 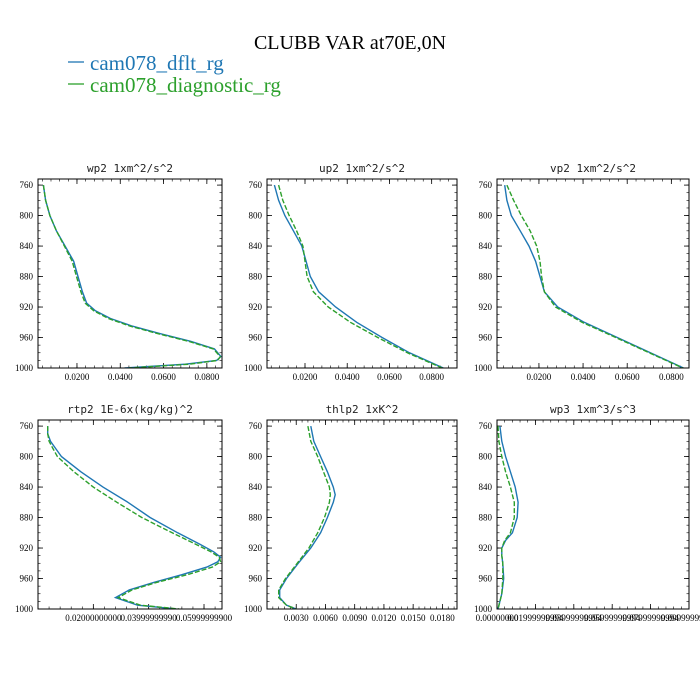 What do you see at coordinates (442, 618) in the screenshot?
I see `x-tick-label: 0.0180` at bounding box center [442, 618].